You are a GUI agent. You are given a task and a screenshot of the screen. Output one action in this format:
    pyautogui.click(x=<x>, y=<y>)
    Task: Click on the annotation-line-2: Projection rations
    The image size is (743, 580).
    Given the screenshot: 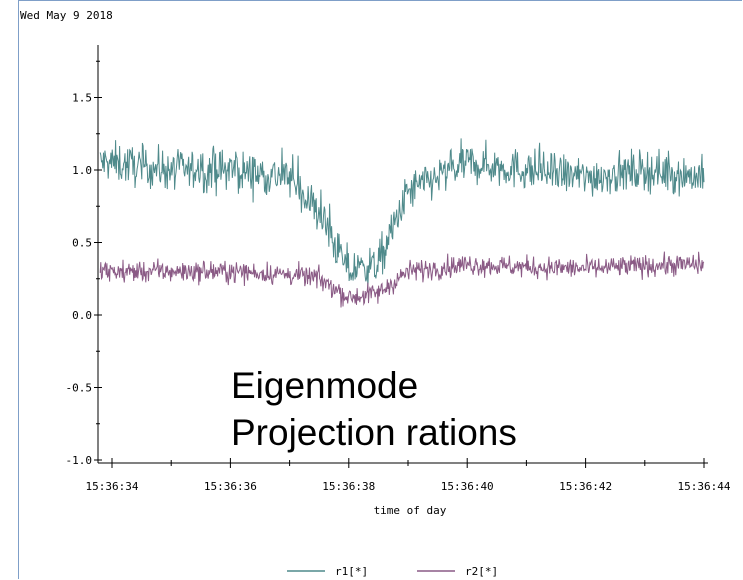 What is the action you would take?
    pyautogui.click(x=374, y=432)
    